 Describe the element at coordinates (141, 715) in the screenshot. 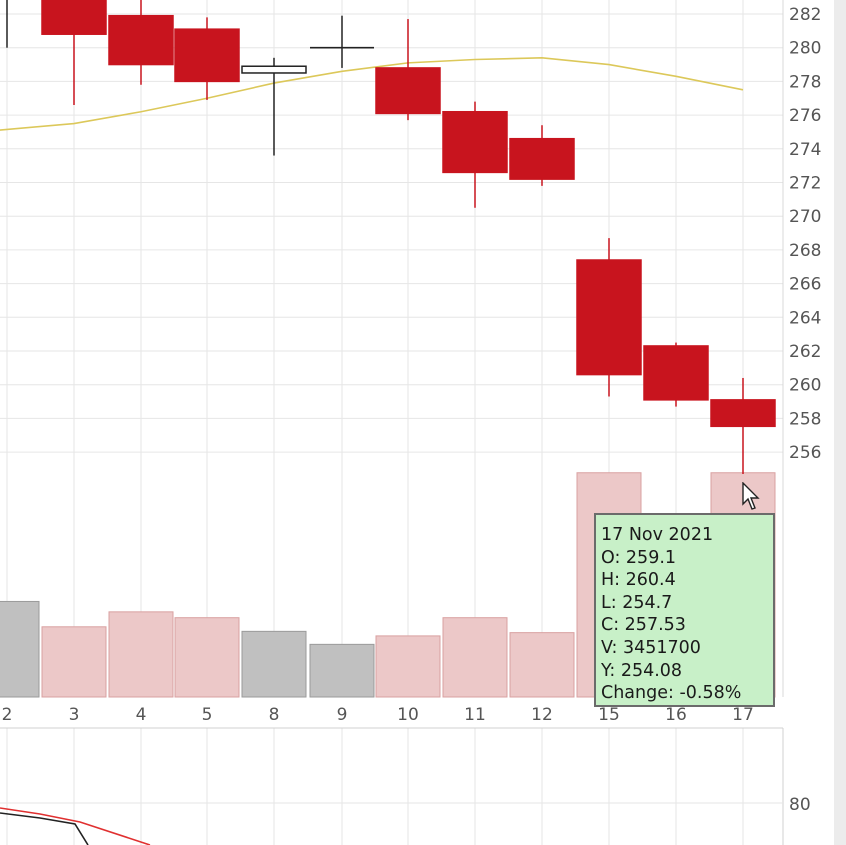

I see `x-tick-label: 4` at that location.